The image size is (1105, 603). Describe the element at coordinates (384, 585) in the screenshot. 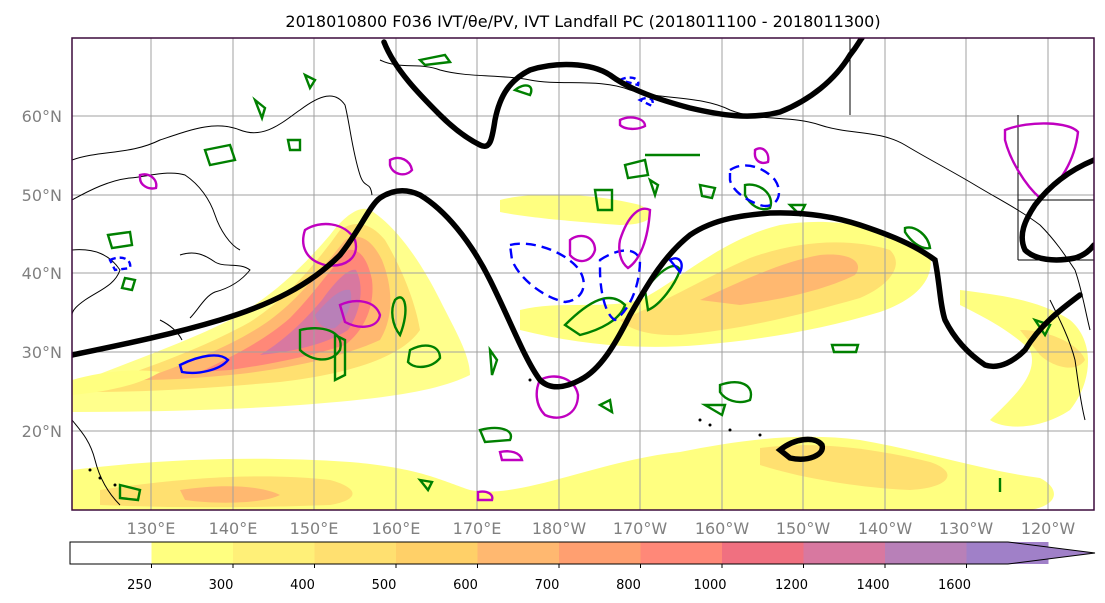

I see `colorbar-tick-label: 500` at that location.